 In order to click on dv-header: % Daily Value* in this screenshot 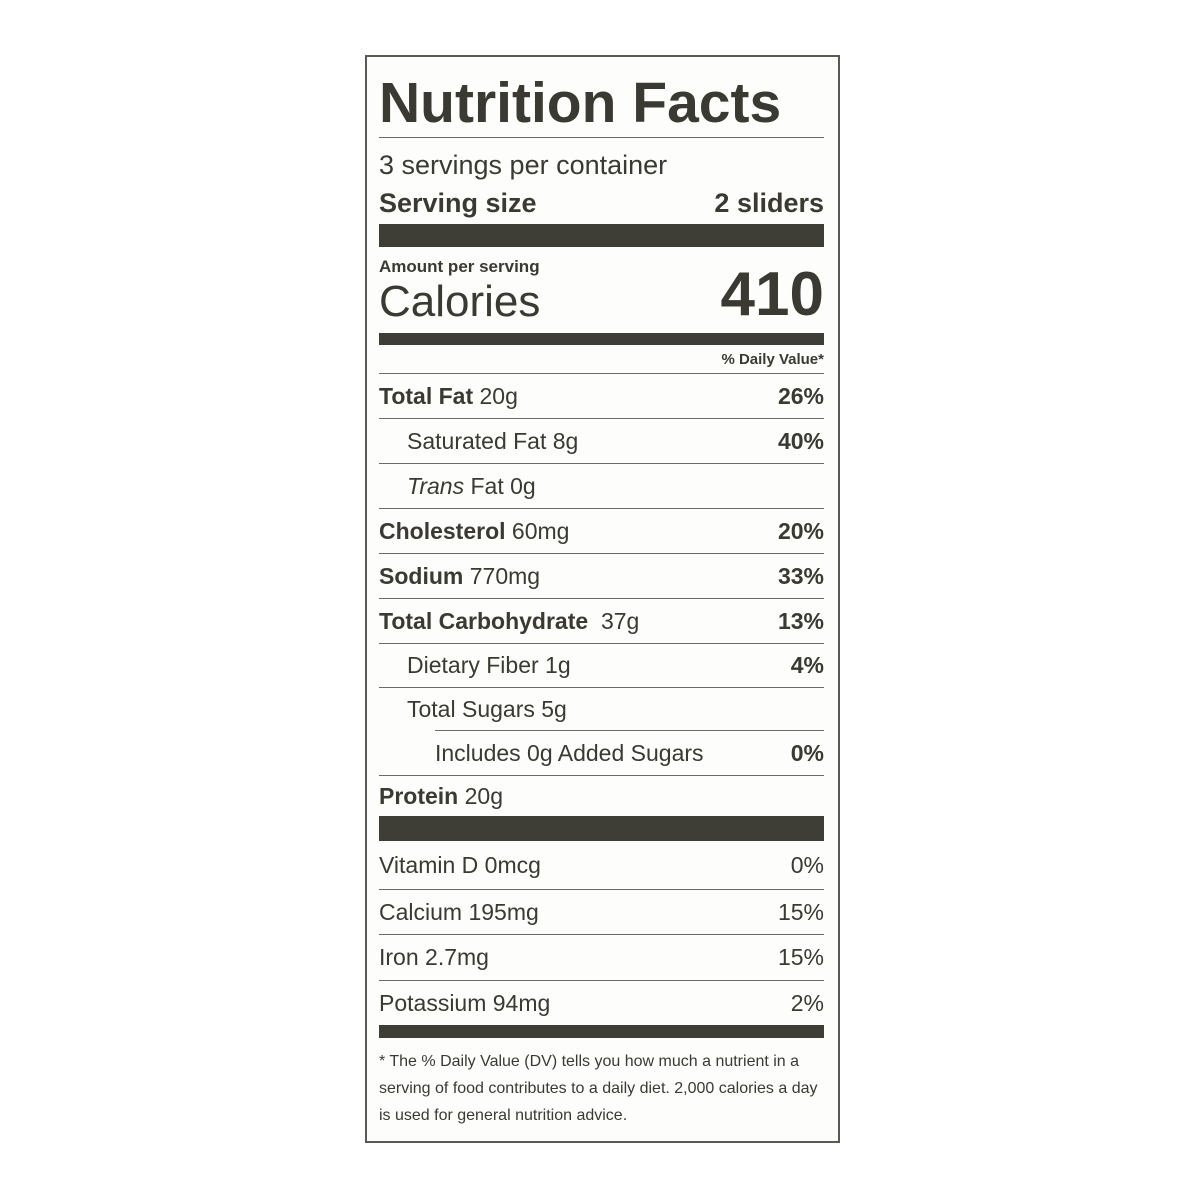, I will do `click(772, 359)`.